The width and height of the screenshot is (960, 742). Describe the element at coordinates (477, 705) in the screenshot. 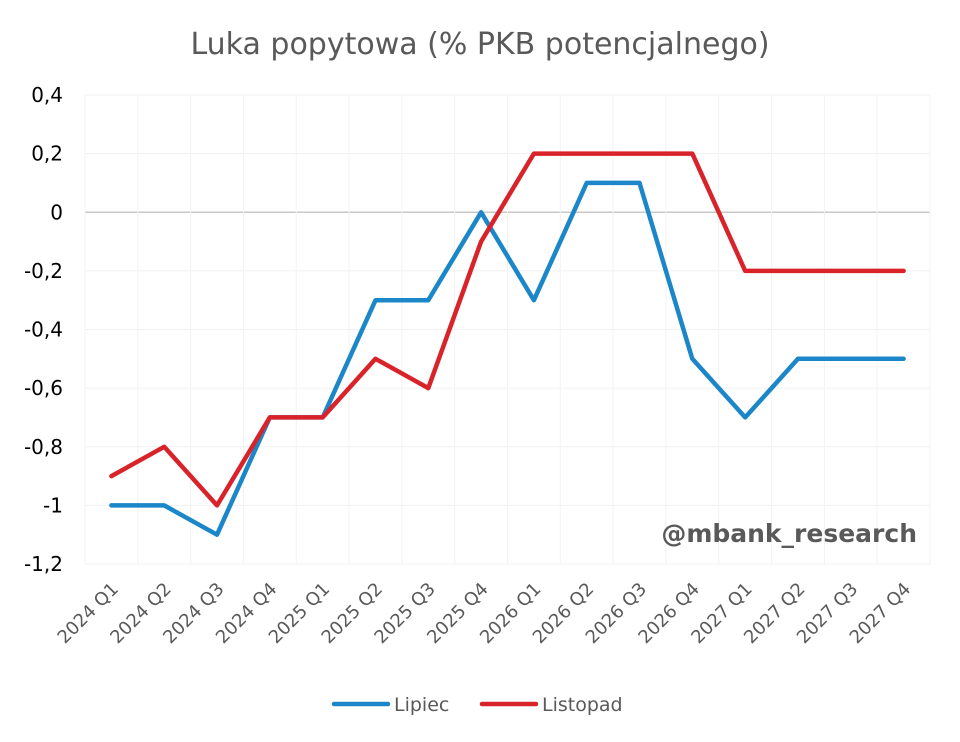

I see `legend: Lipiec Listopad` at that location.